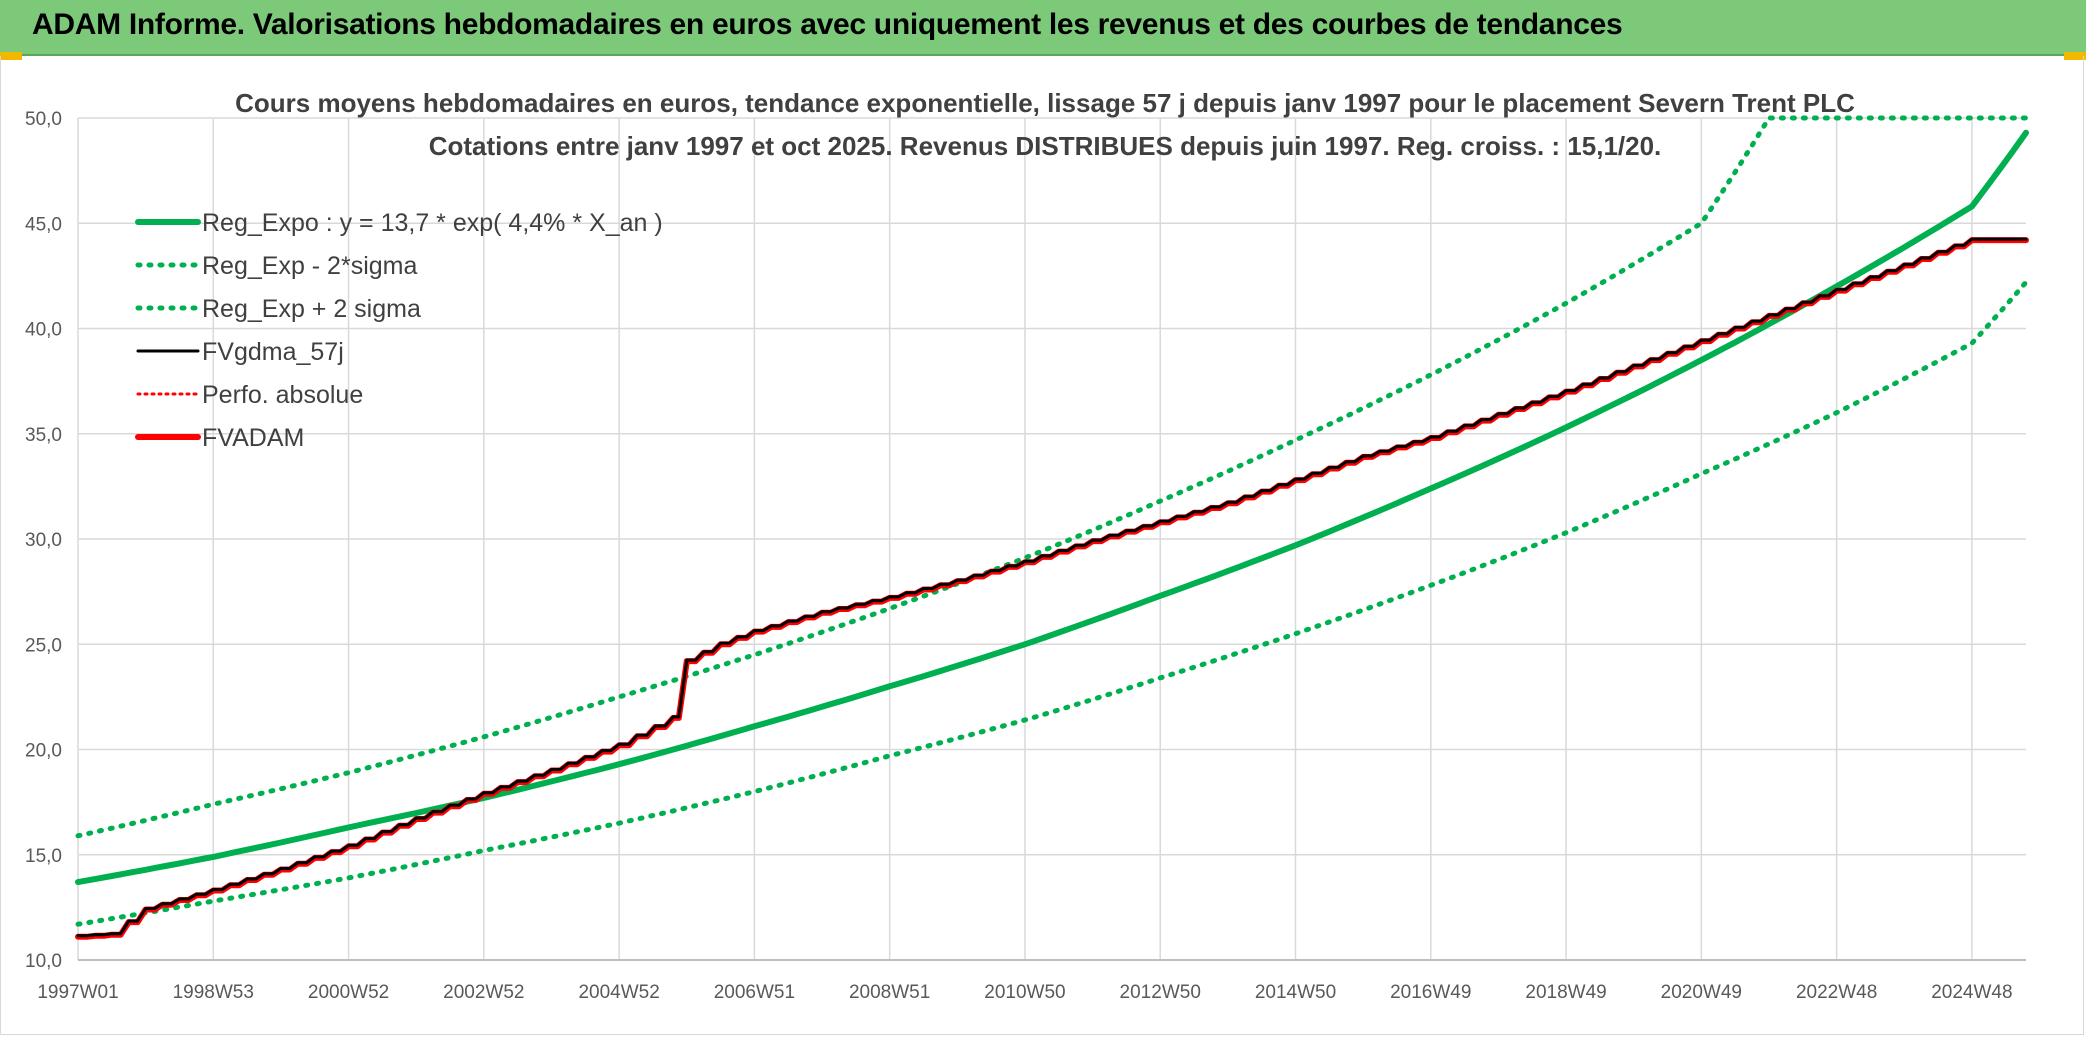 This screenshot has width=2086, height=1037. What do you see at coordinates (1295, 992) in the screenshot?
I see `x-tick-label: 2014W50` at bounding box center [1295, 992].